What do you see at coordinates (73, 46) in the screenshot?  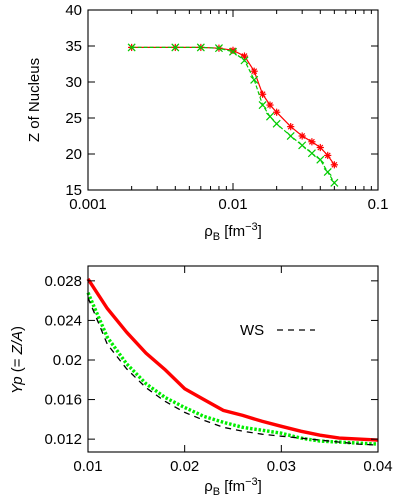 I see `y-tick-label: 35` at bounding box center [73, 46].